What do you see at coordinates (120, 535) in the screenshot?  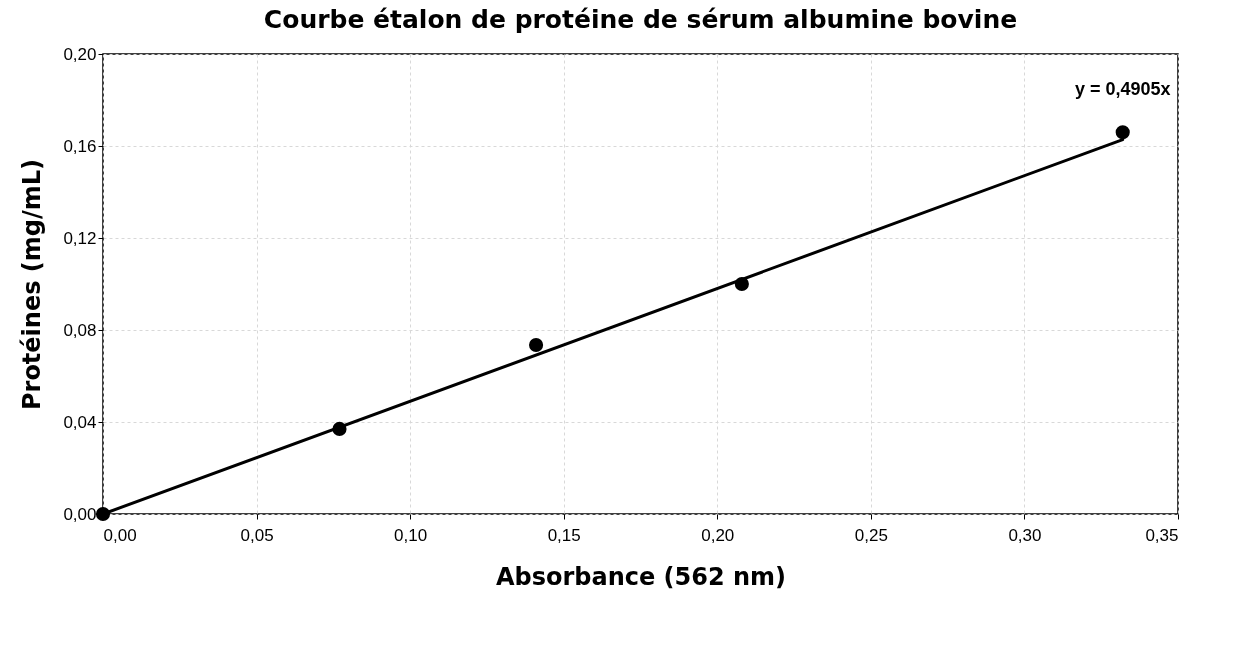 I see `x-tick-label: 0,00` at bounding box center [120, 535].